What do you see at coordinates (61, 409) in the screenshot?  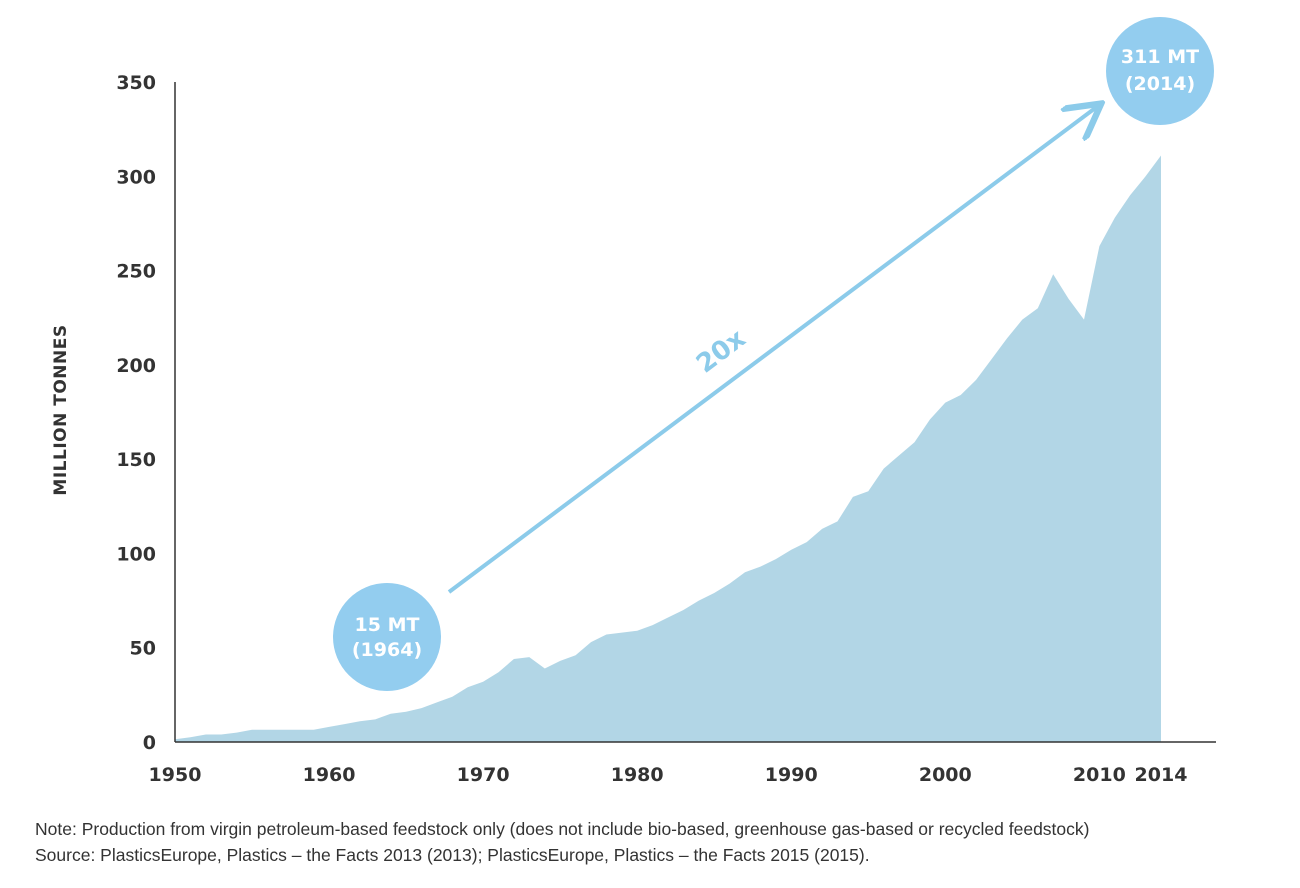 I see `y-axis-label: MILLION TONNES` at bounding box center [61, 409].